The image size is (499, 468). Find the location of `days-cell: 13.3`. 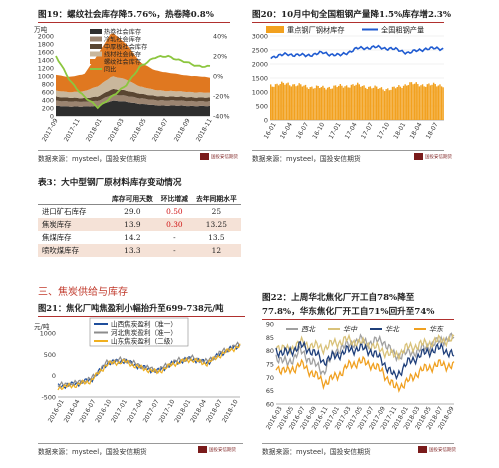

days-cell: 13.3 is located at coordinates (132, 250).